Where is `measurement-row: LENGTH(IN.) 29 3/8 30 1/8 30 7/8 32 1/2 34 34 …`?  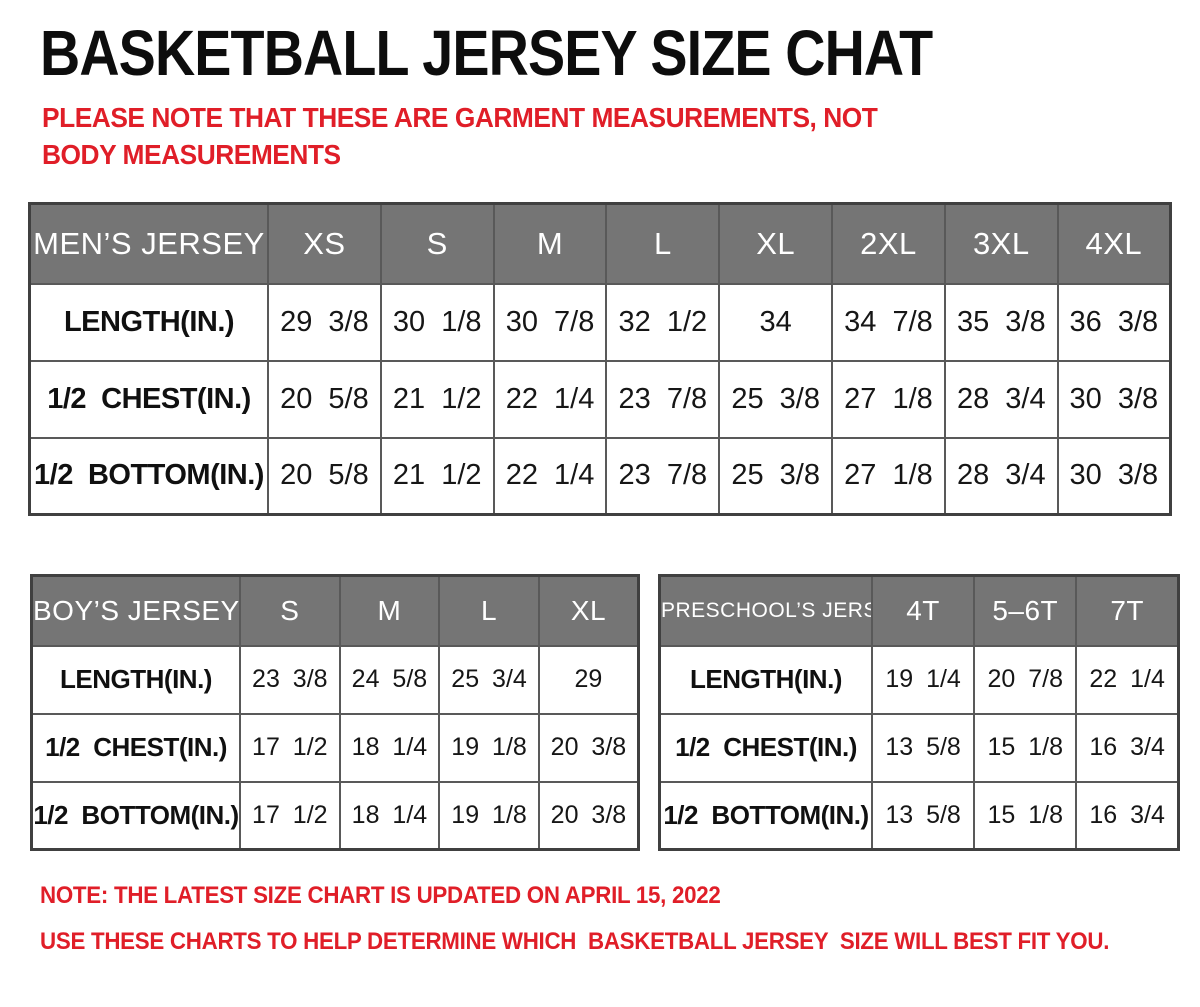 measurement-row: LENGTH(IN.) 29 3/8 30 1/8 30 7/8 32 1/2 34 34 … is located at coordinates (600, 322).